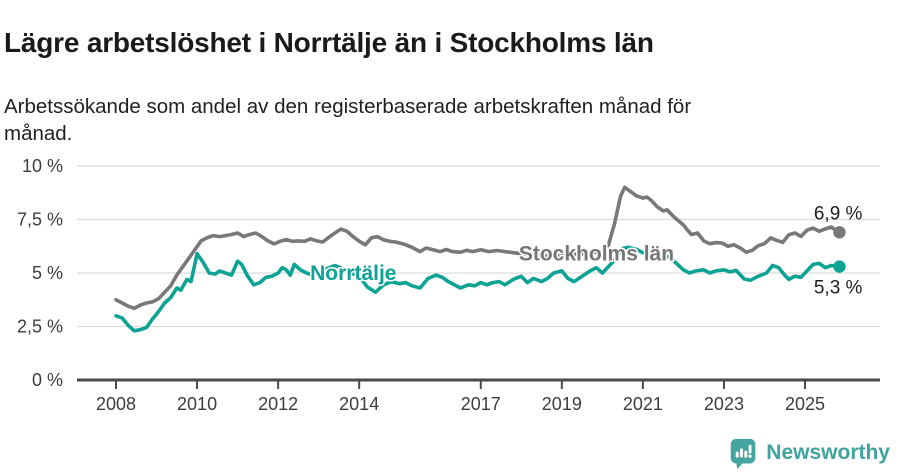 This screenshot has width=900, height=474. What do you see at coordinates (724, 404) in the screenshot?
I see `x-tick-label: 2023` at bounding box center [724, 404].